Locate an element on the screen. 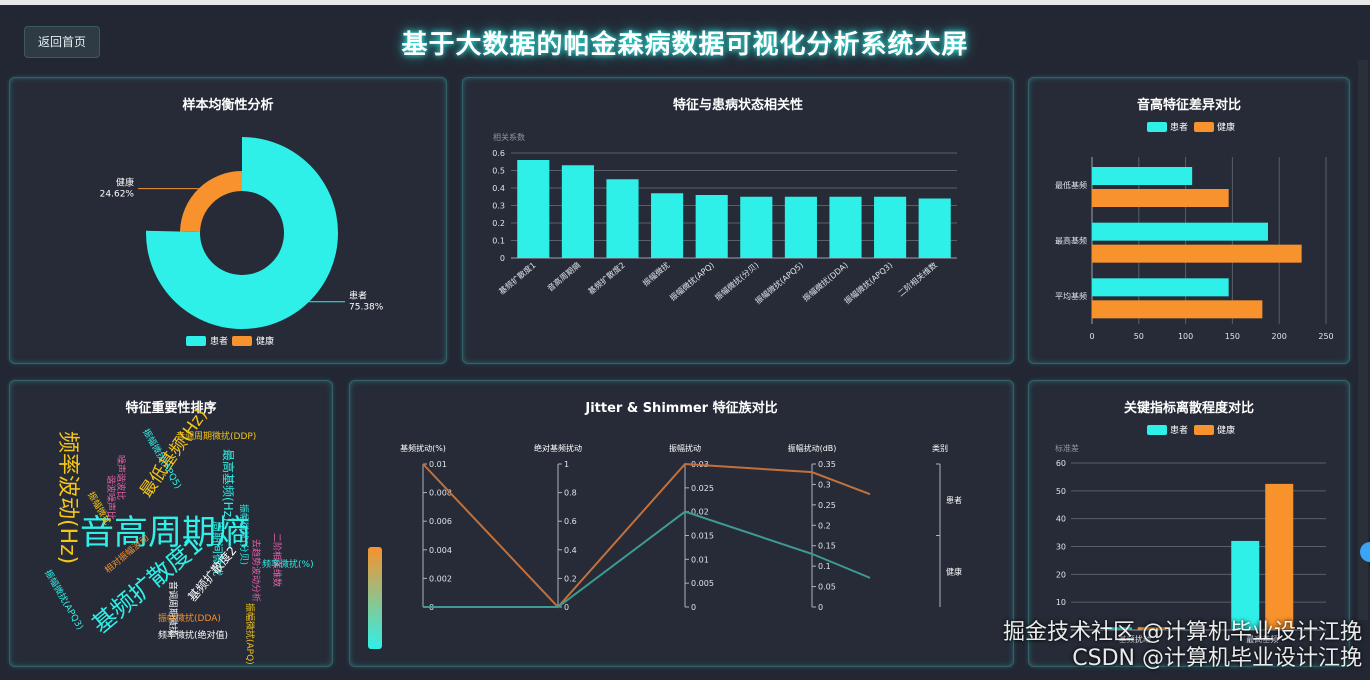  parallel-axis-name-4: 类别 is located at coordinates (940, 448).